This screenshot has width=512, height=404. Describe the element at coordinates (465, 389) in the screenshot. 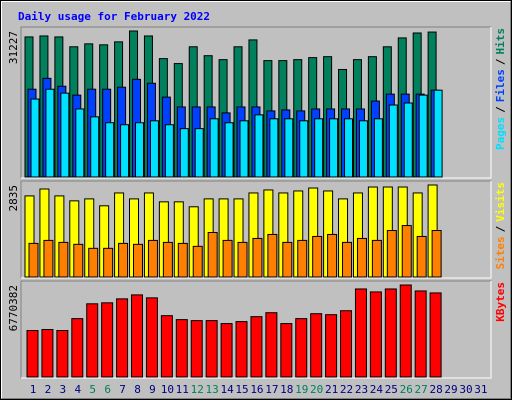

I see `x-tick-label: 30` at that location.